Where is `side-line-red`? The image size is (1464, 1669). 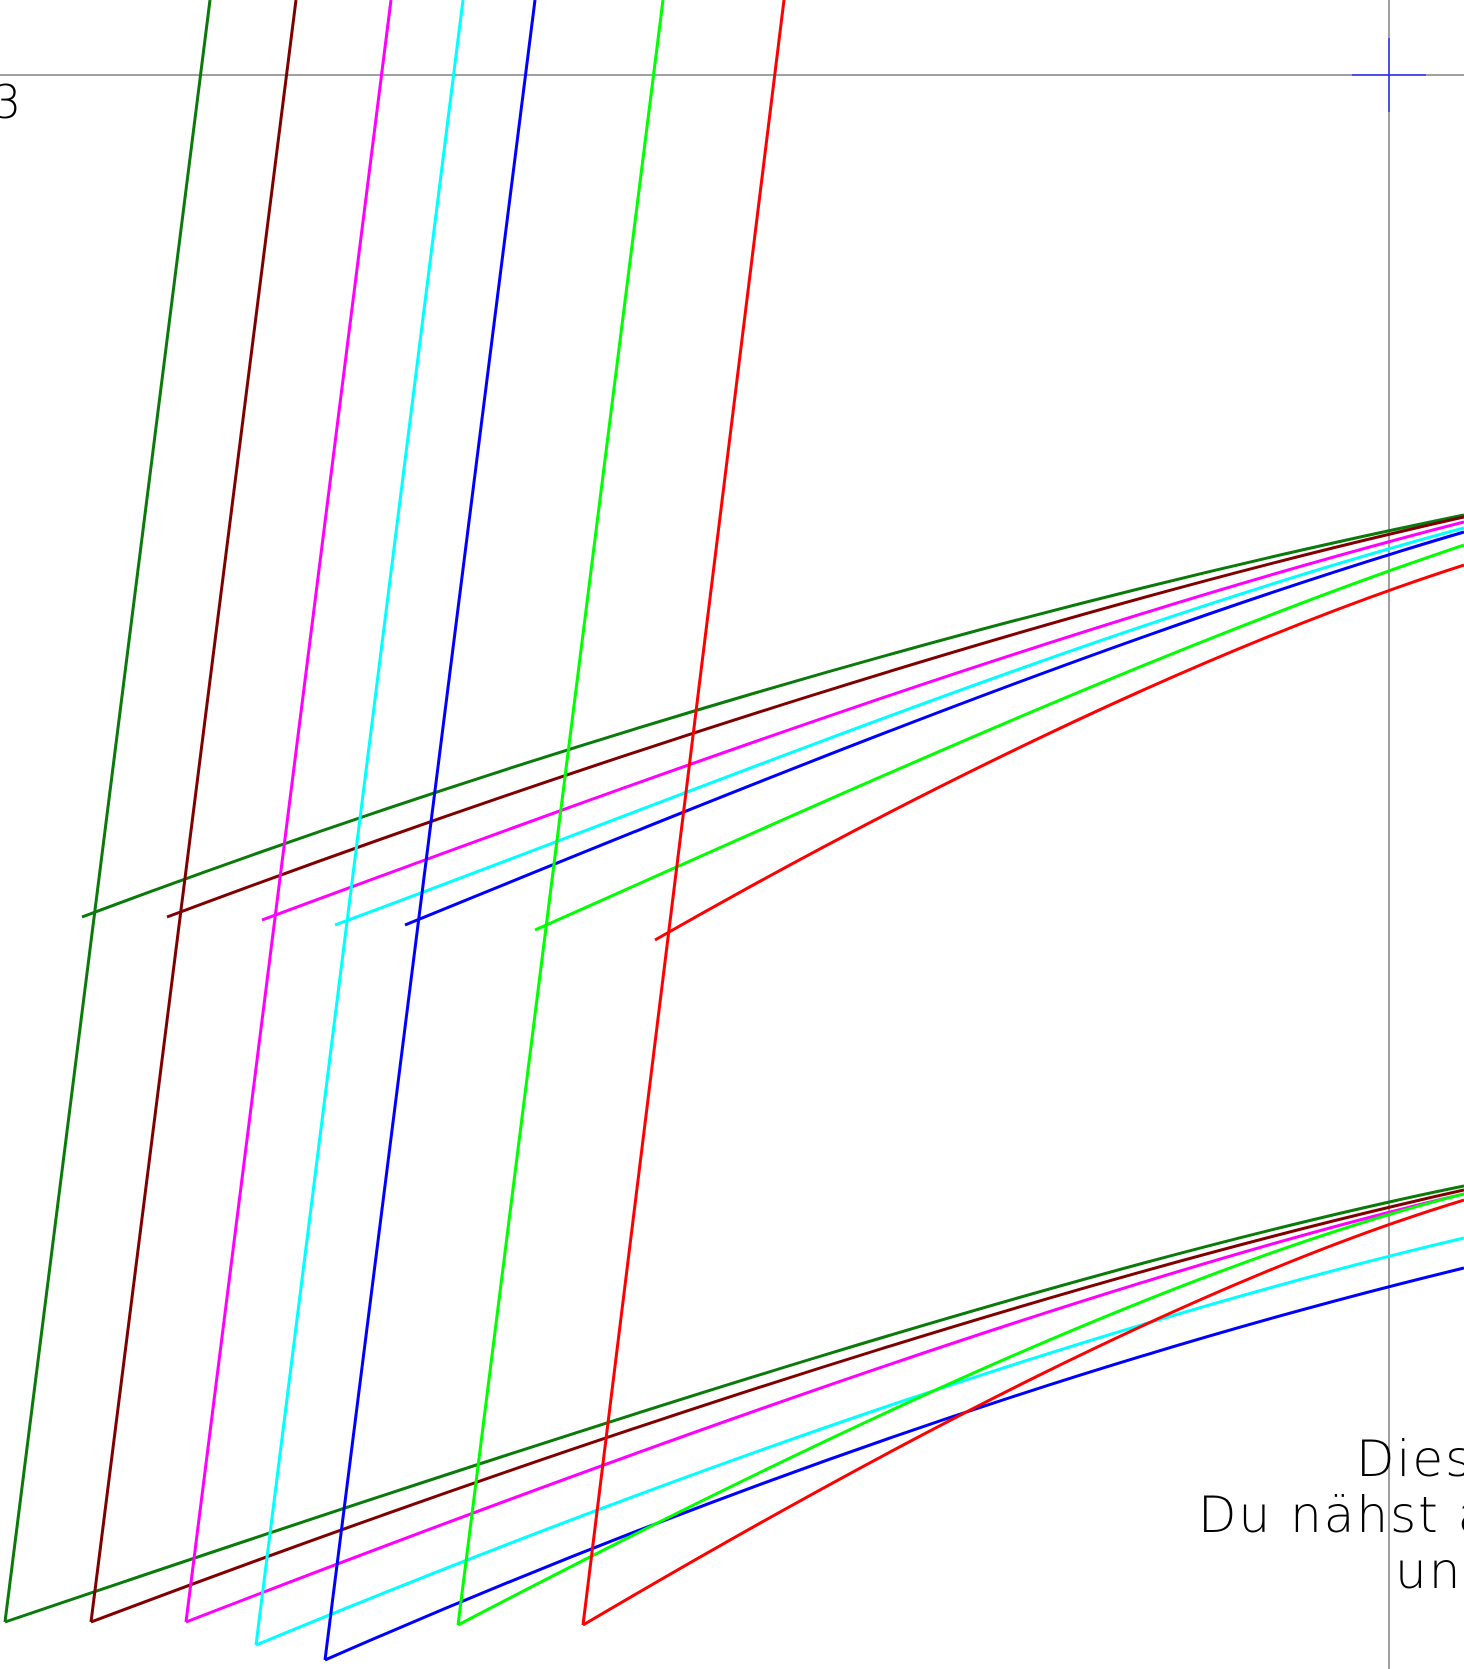
side-line-red is located at coordinates (683, 813).